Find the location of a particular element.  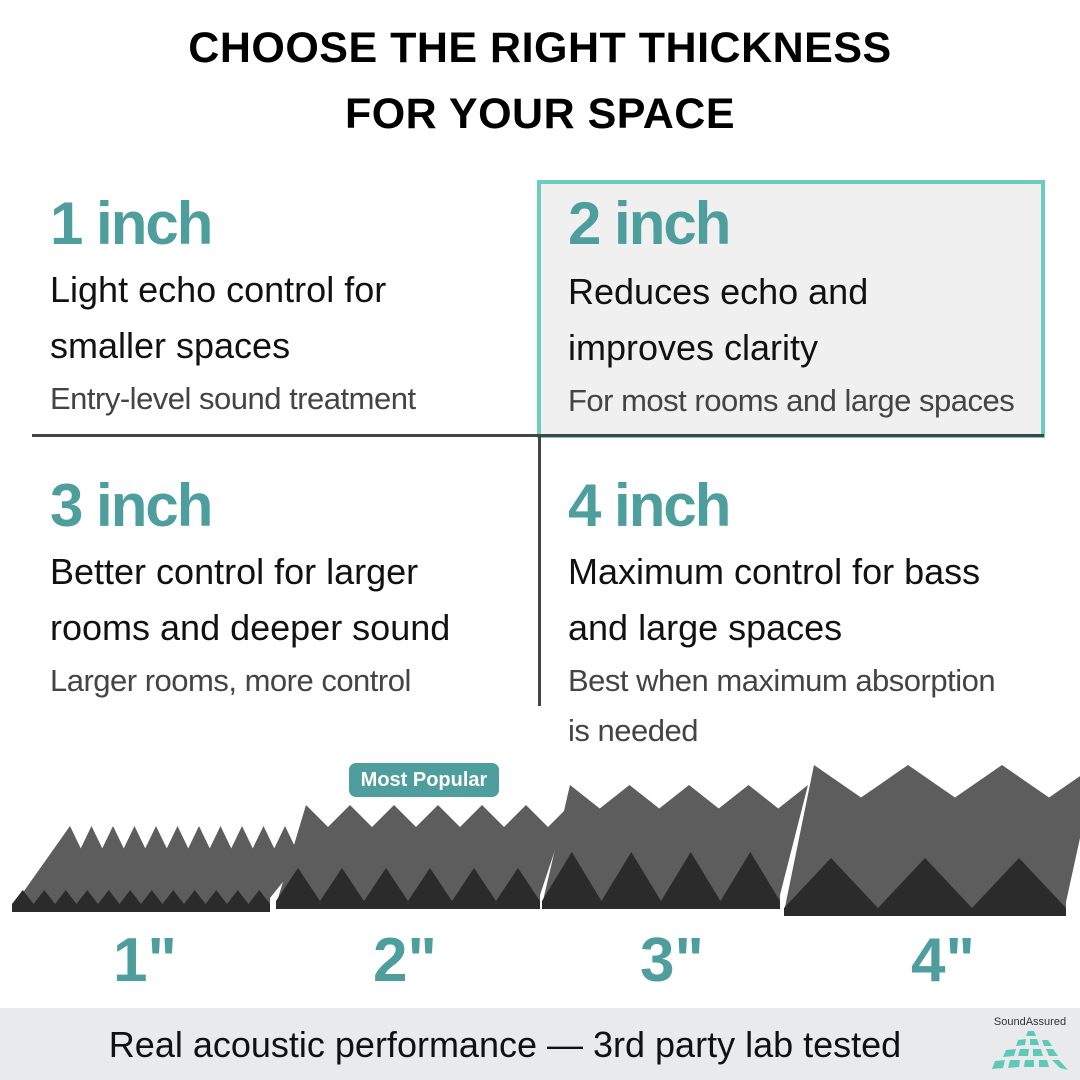

foam-panels-image is located at coordinates (546, 840).